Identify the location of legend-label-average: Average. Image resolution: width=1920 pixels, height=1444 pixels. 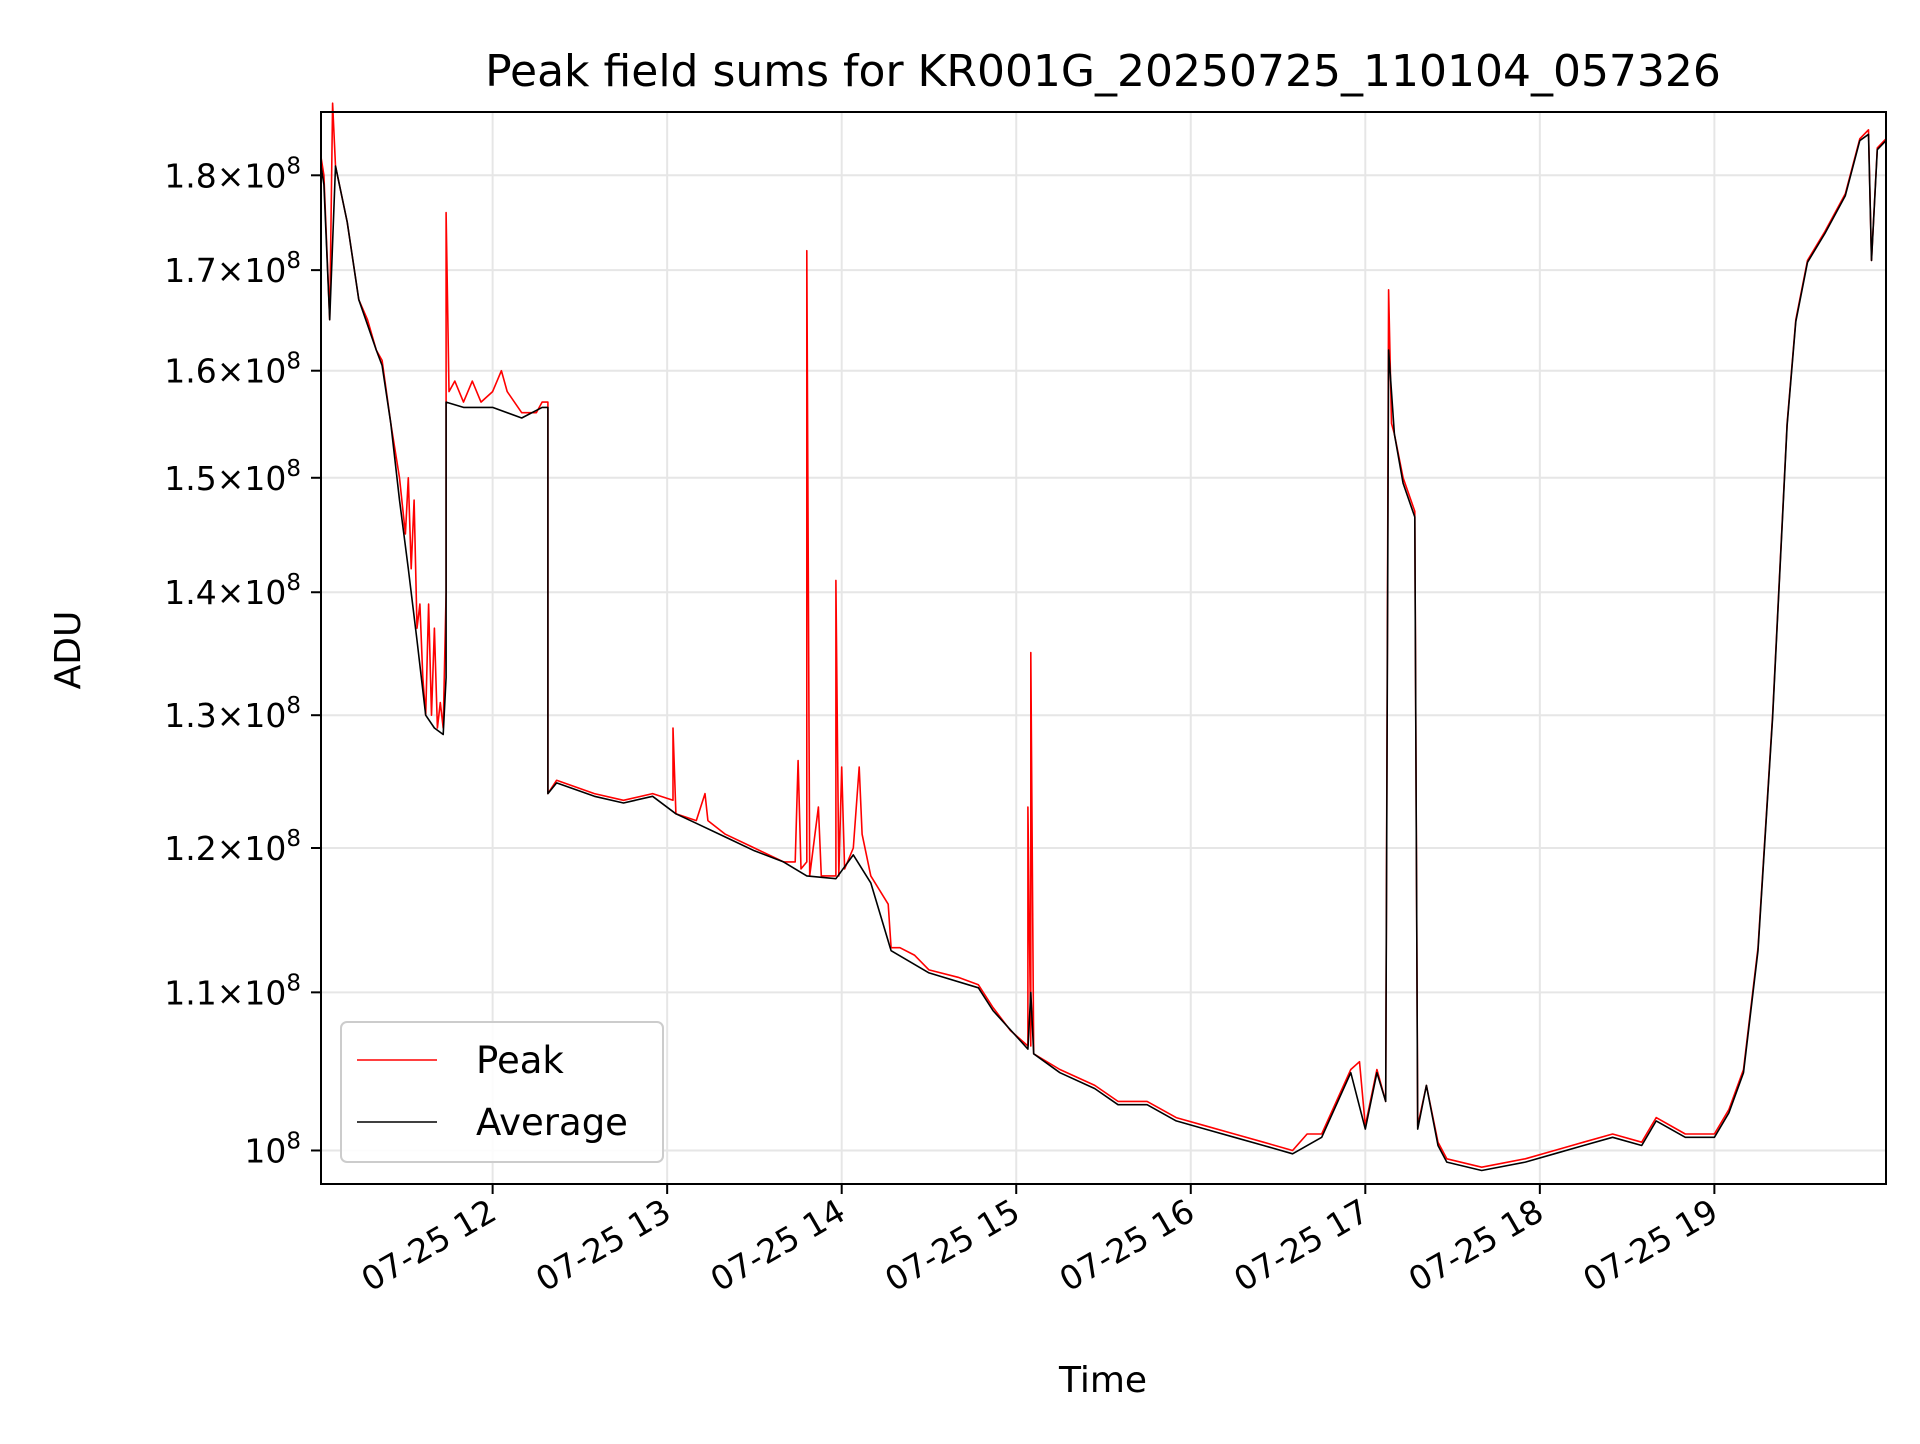
(552, 1122).